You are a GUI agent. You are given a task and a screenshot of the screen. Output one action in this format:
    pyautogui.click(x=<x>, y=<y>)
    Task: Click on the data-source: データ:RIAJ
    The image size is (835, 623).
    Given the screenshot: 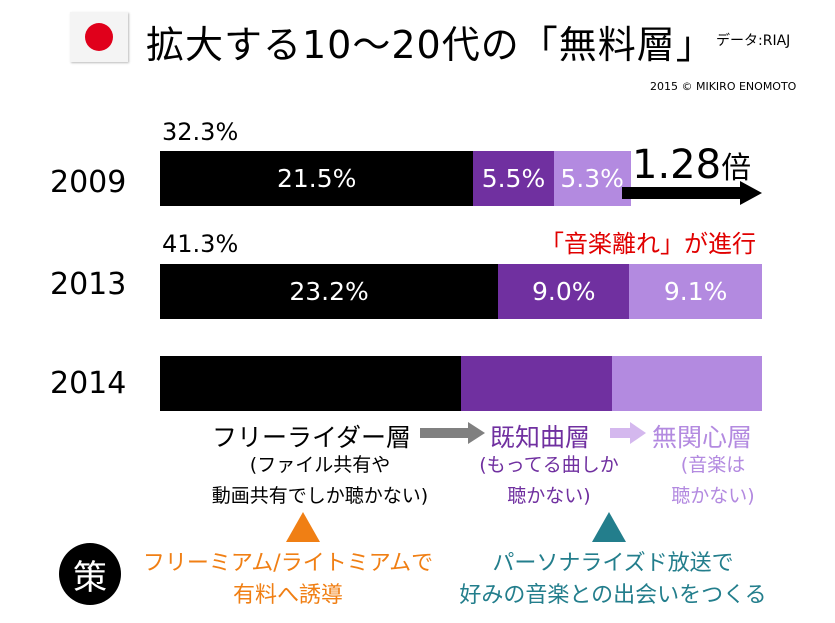 What is the action you would take?
    pyautogui.click(x=753, y=41)
    